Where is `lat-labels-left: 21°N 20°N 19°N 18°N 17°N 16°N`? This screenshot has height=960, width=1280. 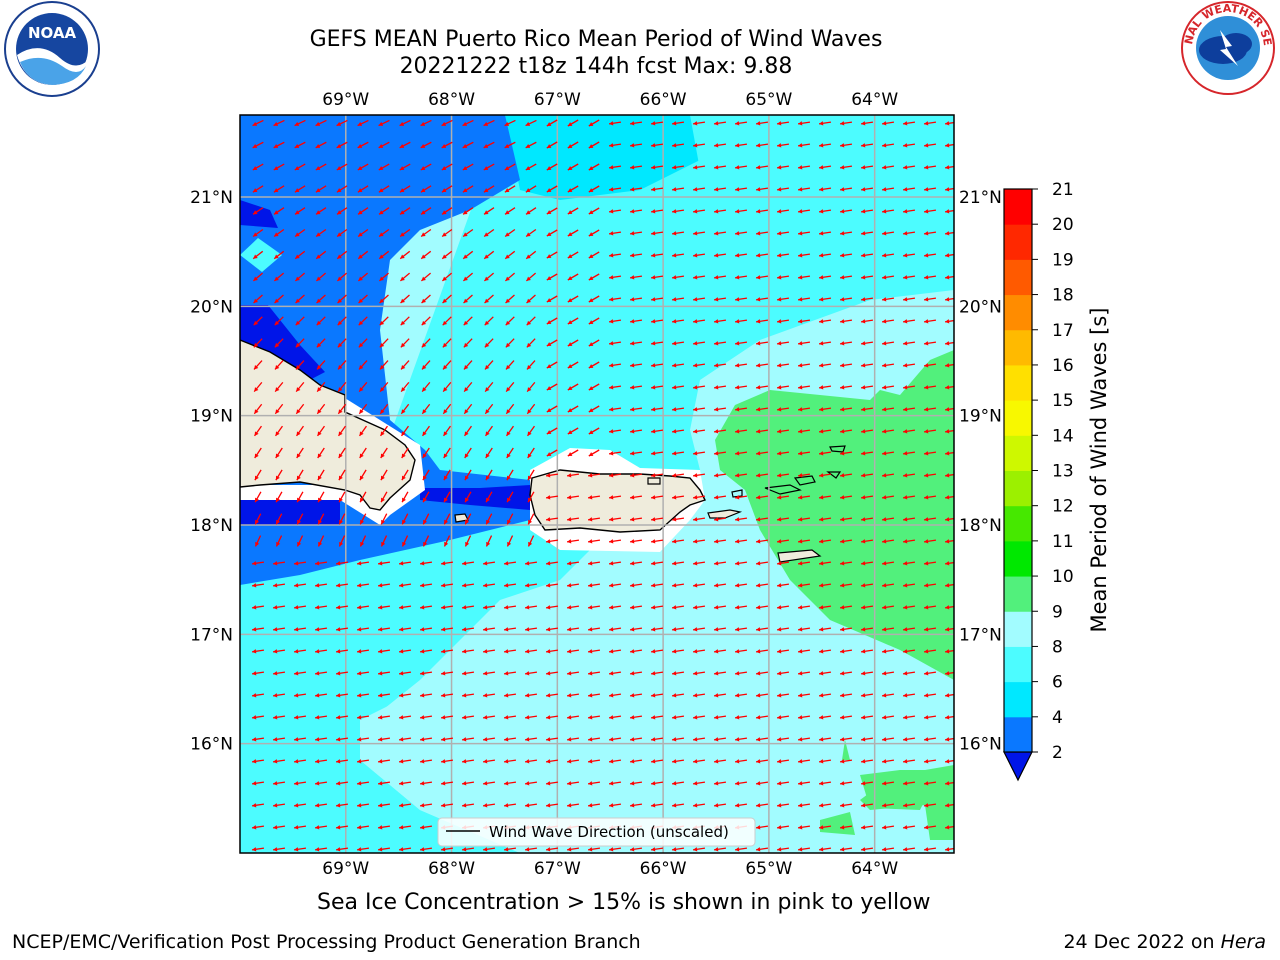
lat-labels-left: 21°N 20°N 19°N 18°N 17°N 16°N is located at coordinates (211, 471).